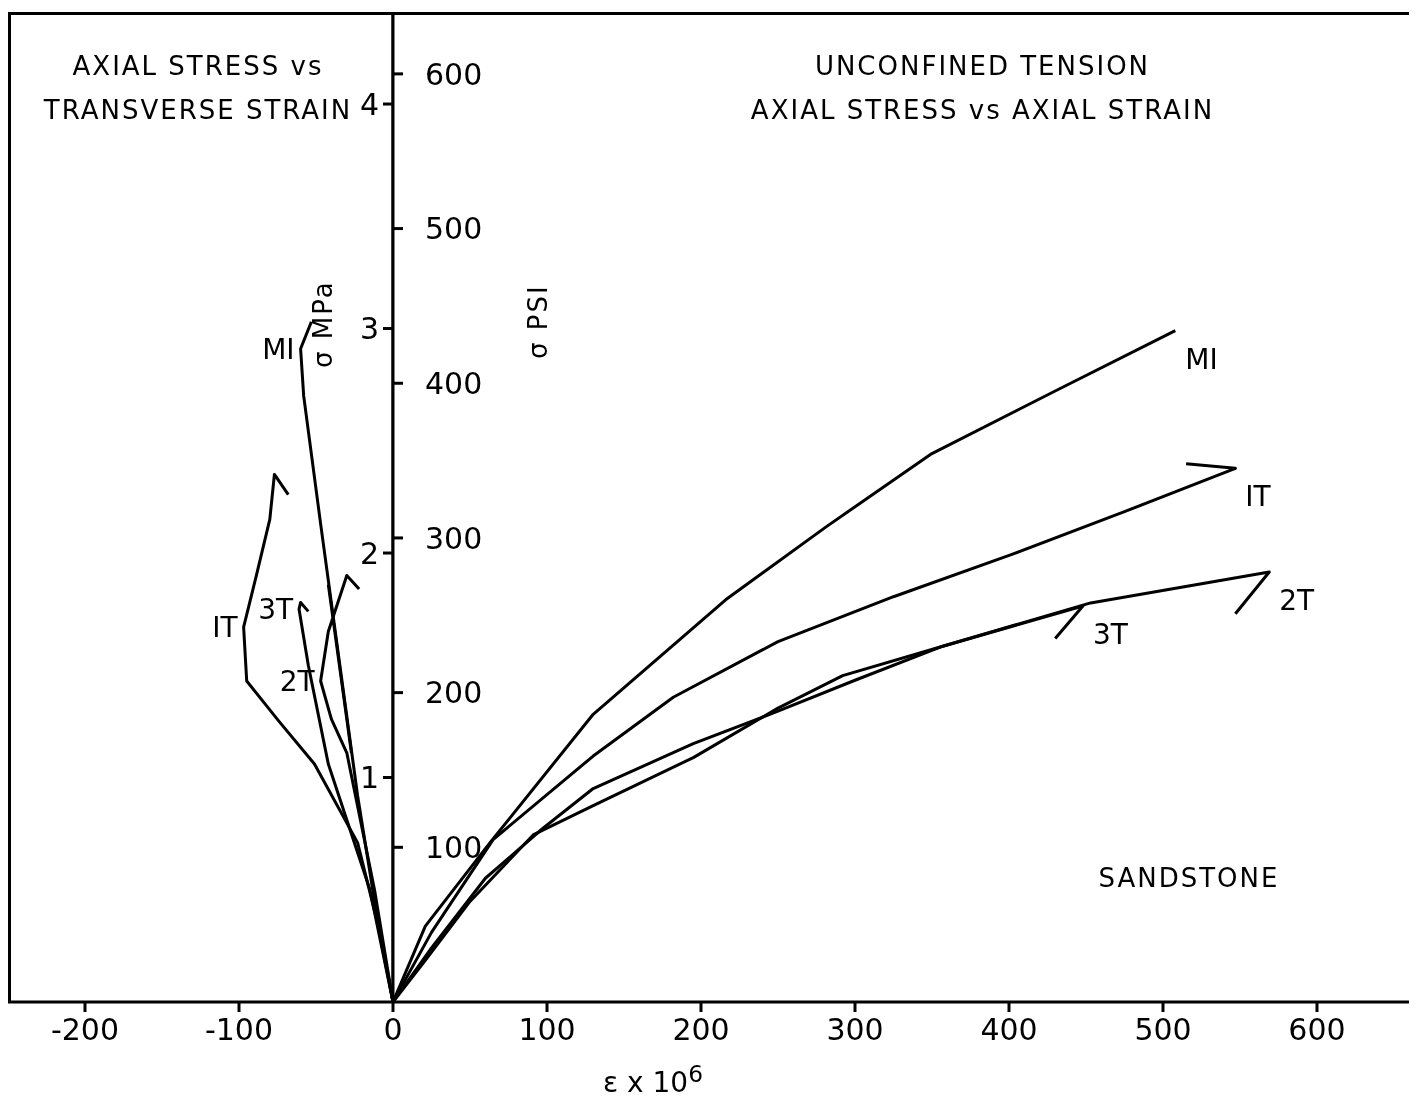  Describe the element at coordinates (239, 1029) in the screenshot. I see `x-tick-label: -100` at that location.